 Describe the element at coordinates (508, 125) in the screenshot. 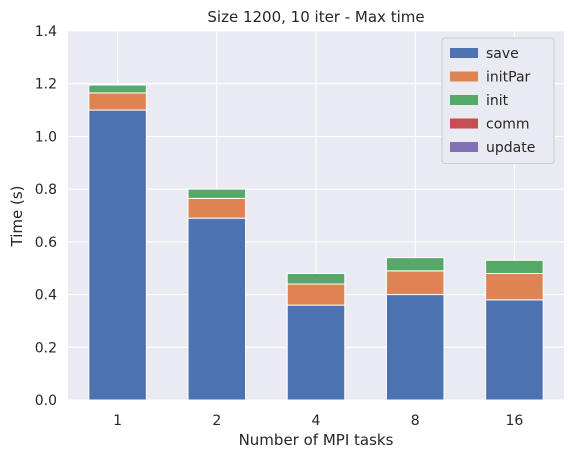

I see `legend-label: comm` at that location.